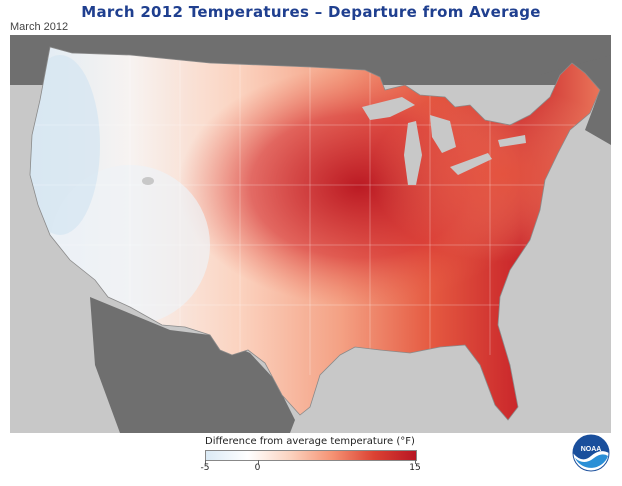  I want to click on legend-colorbar, so click(311, 455).